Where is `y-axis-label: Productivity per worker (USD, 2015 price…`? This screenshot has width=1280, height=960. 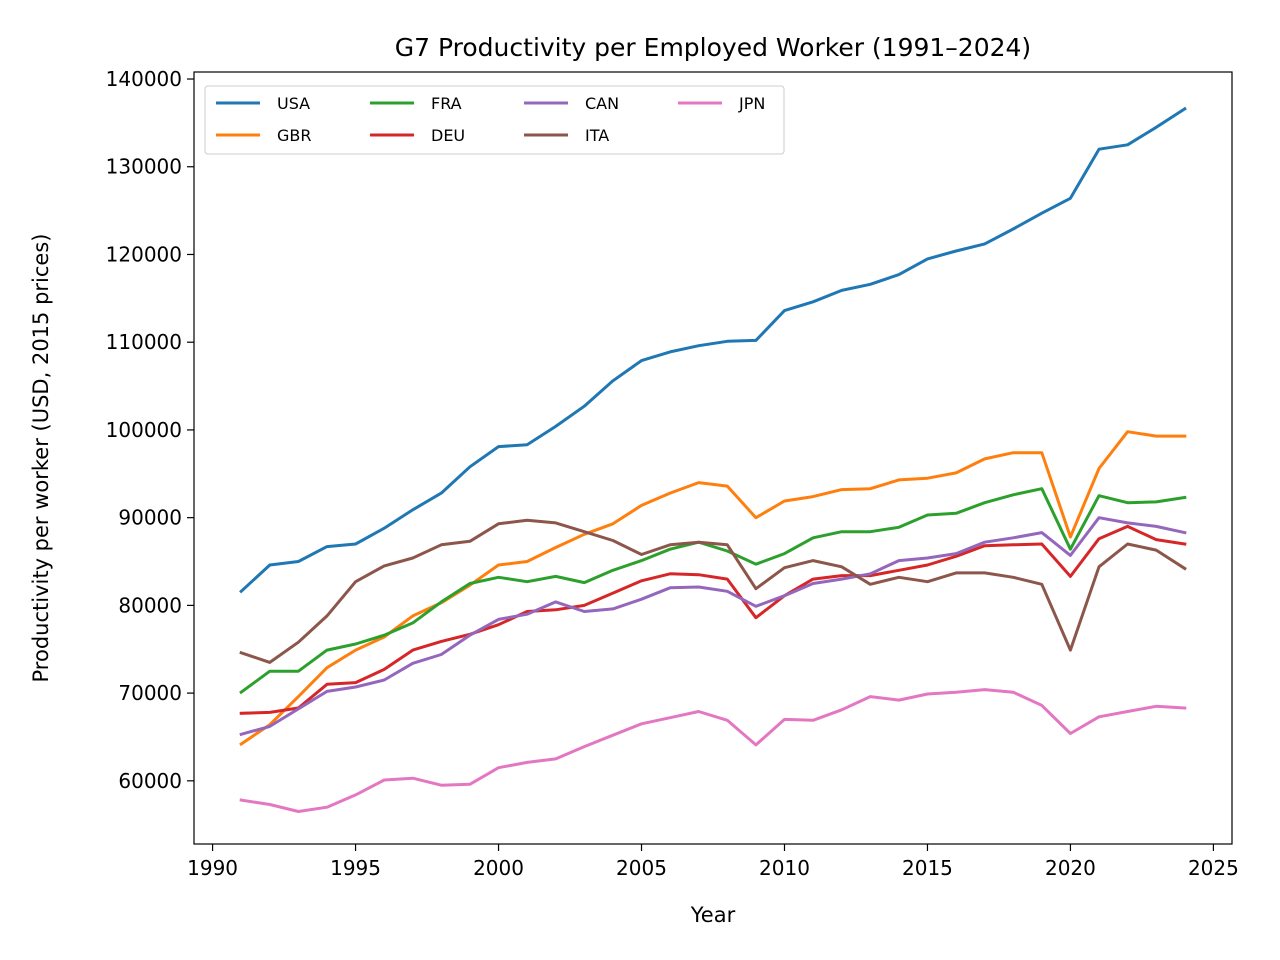
y-axis-label: Productivity per worker (USD, 2015 price… is located at coordinates (41, 458).